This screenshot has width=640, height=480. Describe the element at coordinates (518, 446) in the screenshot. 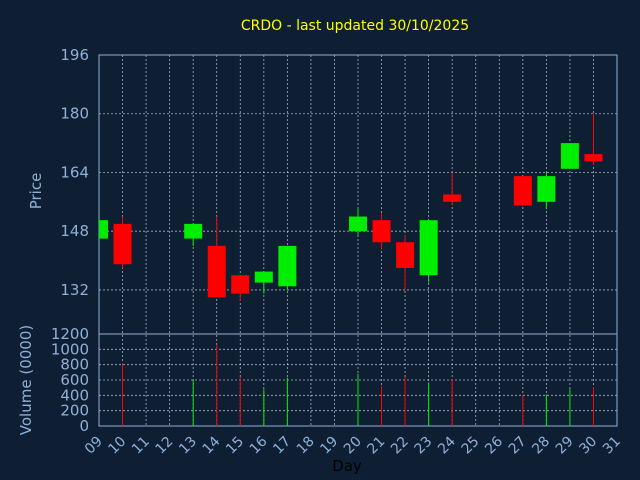

I see `x-tick-label: 27` at that location.